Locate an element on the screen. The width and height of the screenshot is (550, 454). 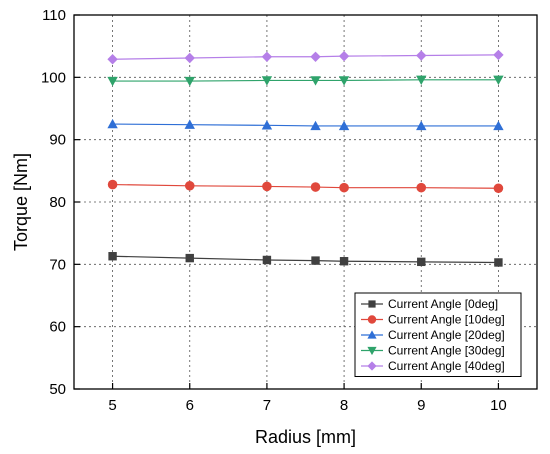
x-tick-label: 9 is located at coordinates (421, 405).